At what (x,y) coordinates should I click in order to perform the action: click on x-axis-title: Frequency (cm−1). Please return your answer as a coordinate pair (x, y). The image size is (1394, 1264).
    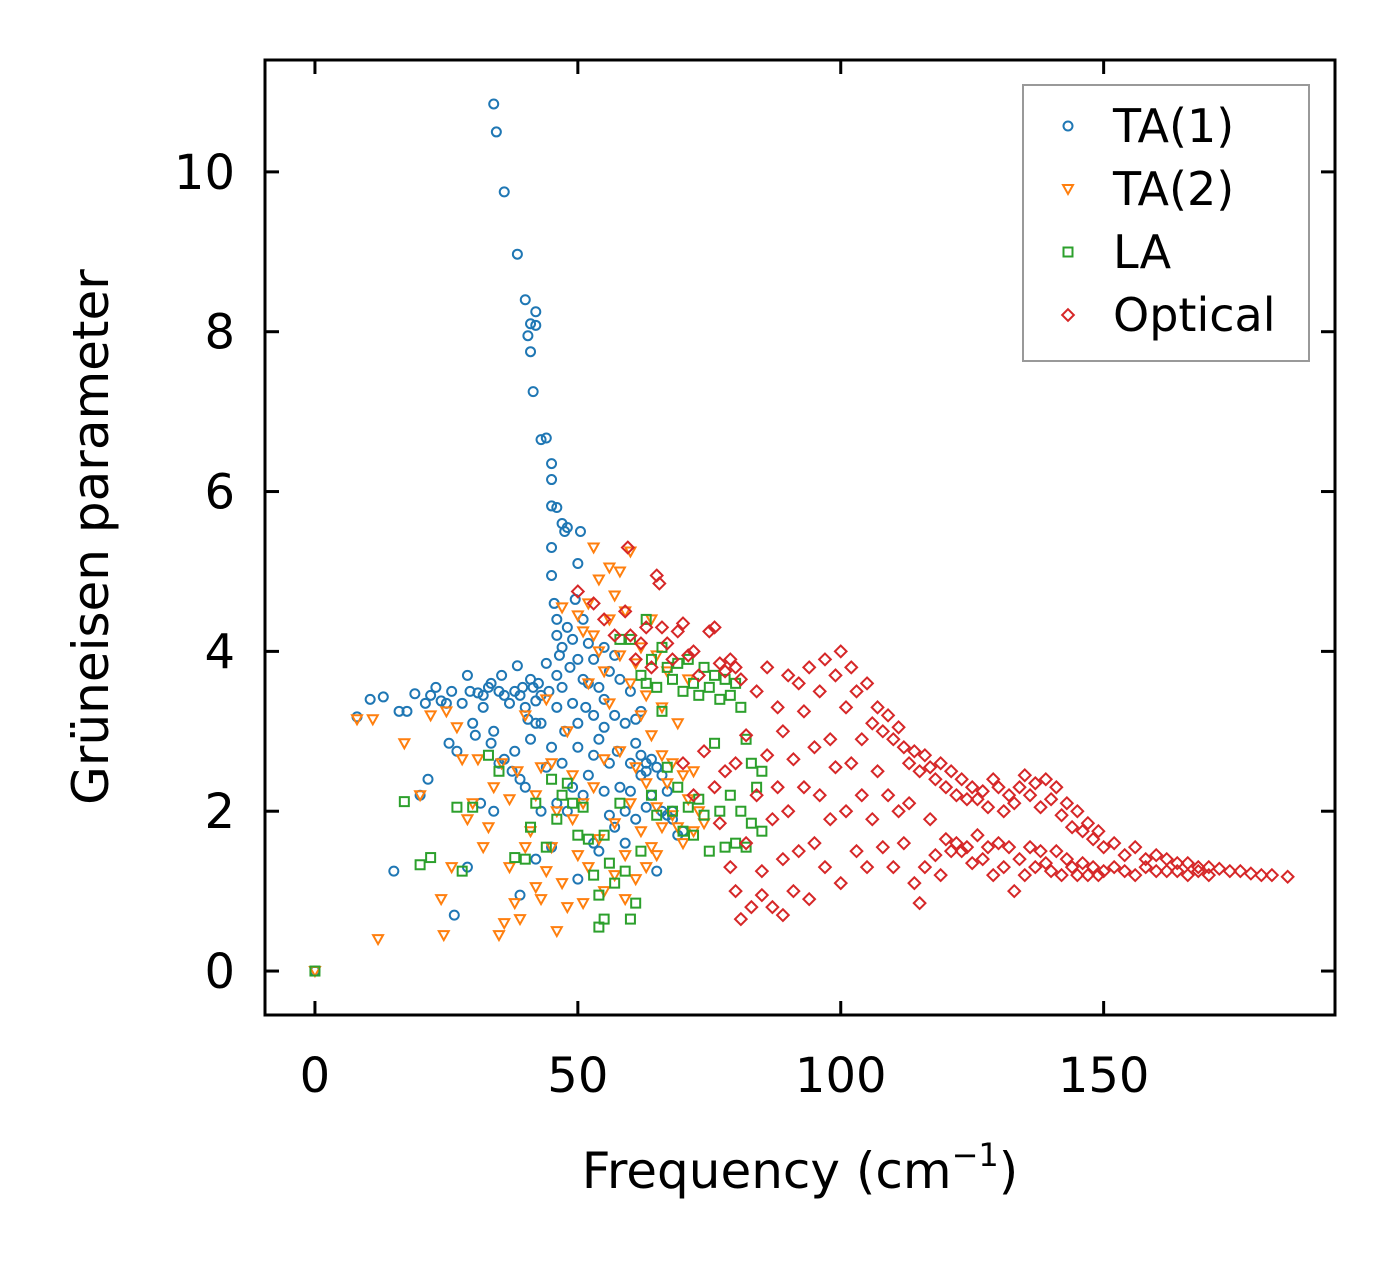
    Looking at the image, I should click on (800, 1168).